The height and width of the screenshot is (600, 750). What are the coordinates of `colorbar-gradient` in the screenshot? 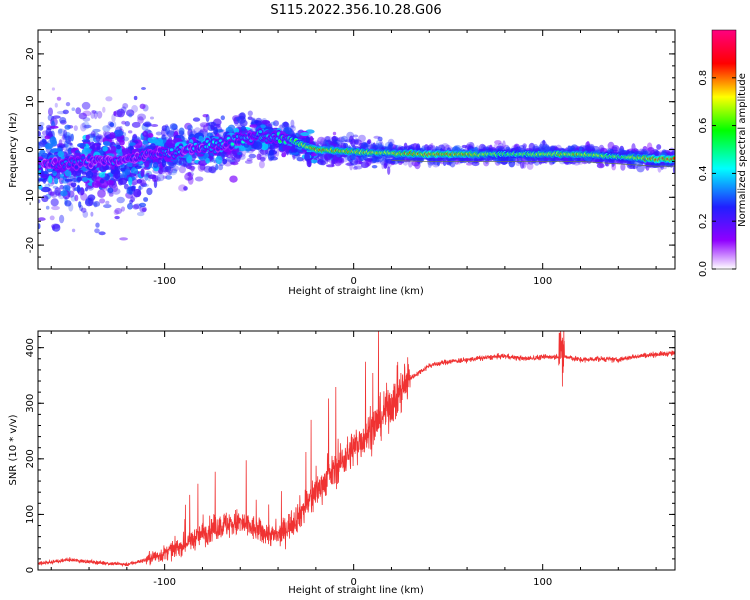 It's located at (724, 149).